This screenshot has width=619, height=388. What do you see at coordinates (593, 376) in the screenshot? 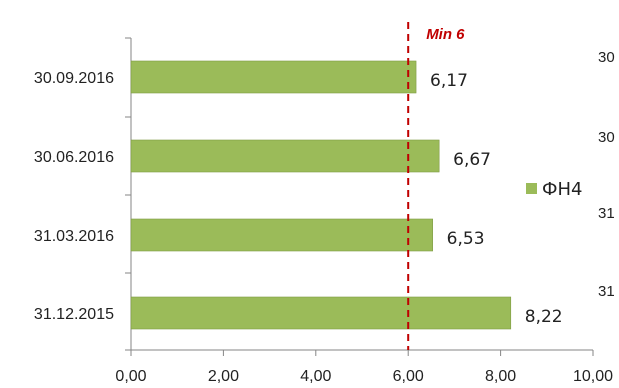
I see `x-tick-label: 10,00` at bounding box center [593, 376].